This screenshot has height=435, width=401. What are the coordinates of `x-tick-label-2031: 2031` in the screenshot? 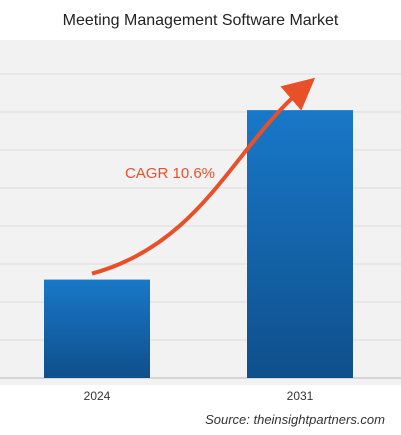 It's located at (300, 396).